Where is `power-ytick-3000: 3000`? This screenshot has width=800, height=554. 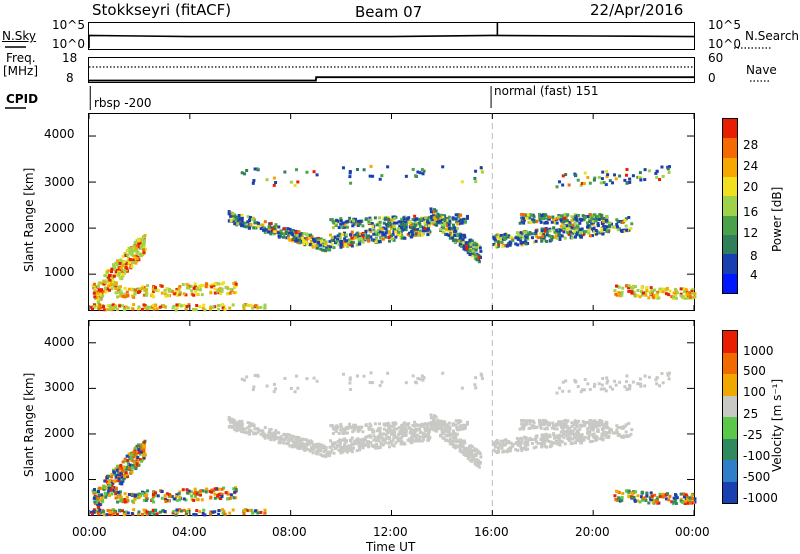 power-ytick-3000: 3000 is located at coordinates (59, 182).